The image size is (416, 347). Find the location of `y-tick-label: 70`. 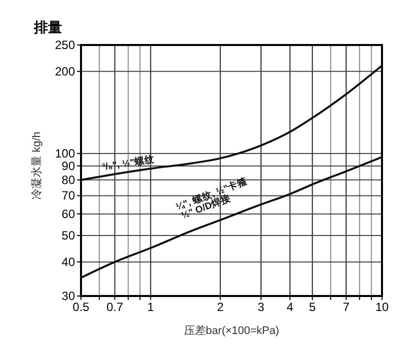

y-tick-label: 70 is located at coordinates (69, 195).